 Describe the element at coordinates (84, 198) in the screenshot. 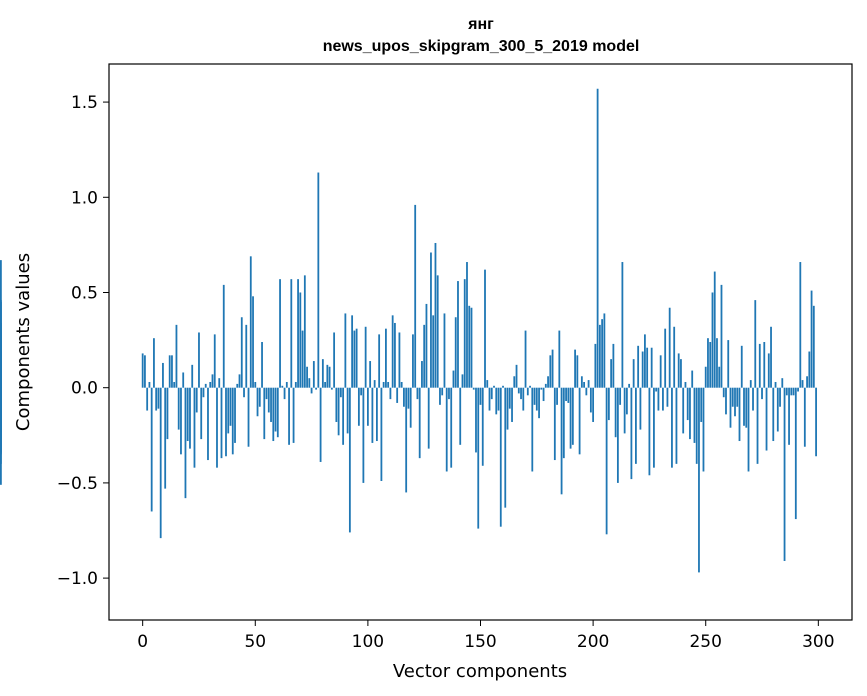

I see `y-tick-label: 1.0` at that location.